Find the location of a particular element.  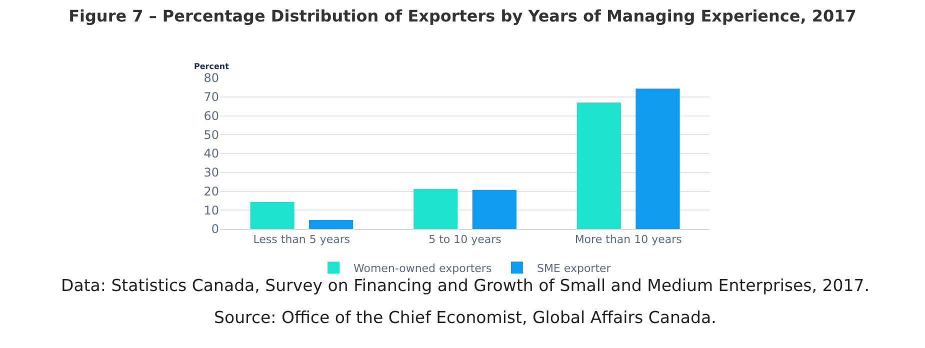

y-tick-label: 50 is located at coordinates (211, 135).